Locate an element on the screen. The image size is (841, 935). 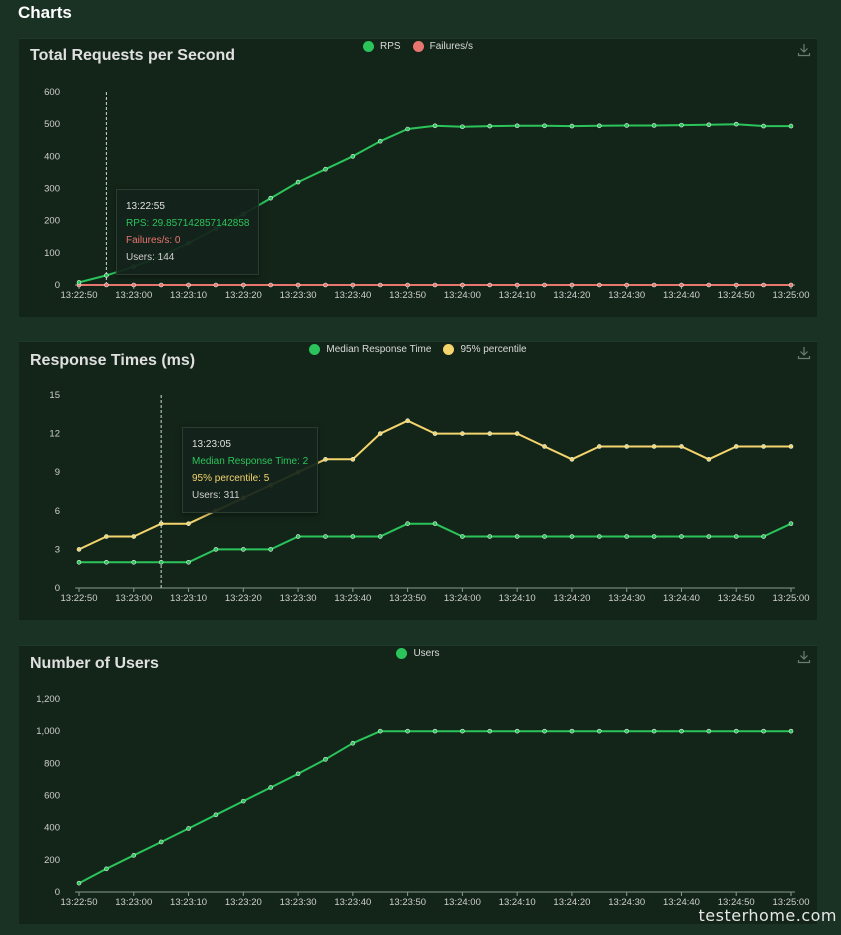
y-tick-label: 12 is located at coordinates (54, 434).